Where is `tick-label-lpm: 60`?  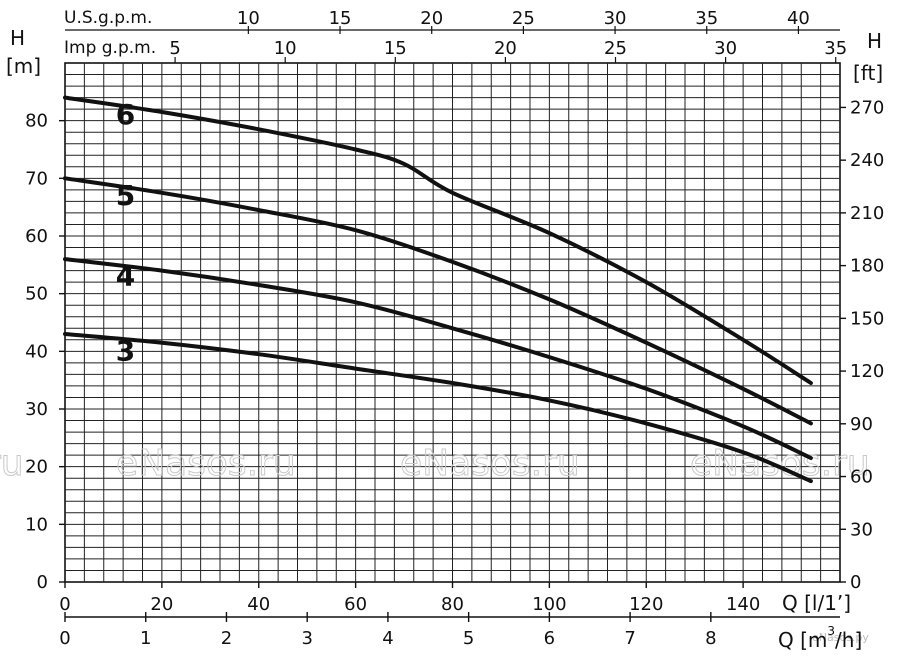
tick-label-lpm: 60 is located at coordinates (355, 604).